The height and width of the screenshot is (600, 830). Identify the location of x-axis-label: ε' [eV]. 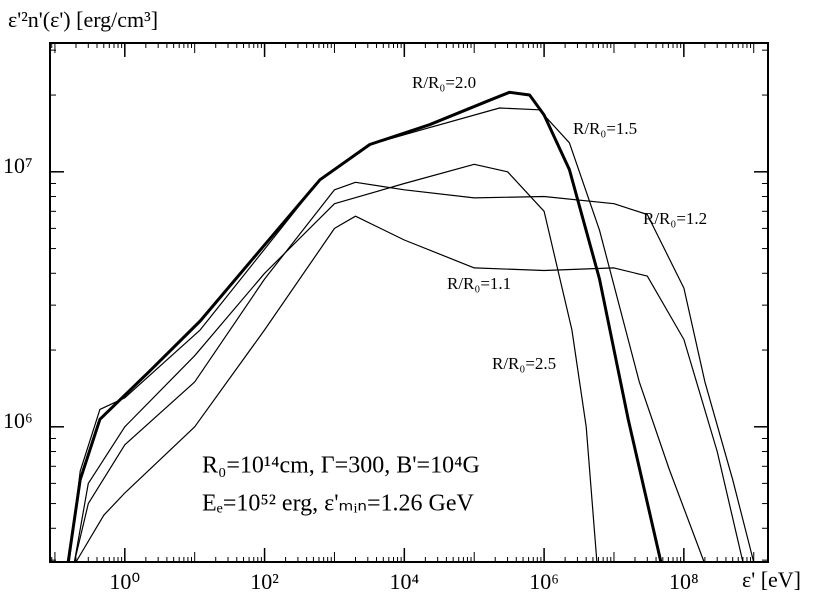
(771, 579).